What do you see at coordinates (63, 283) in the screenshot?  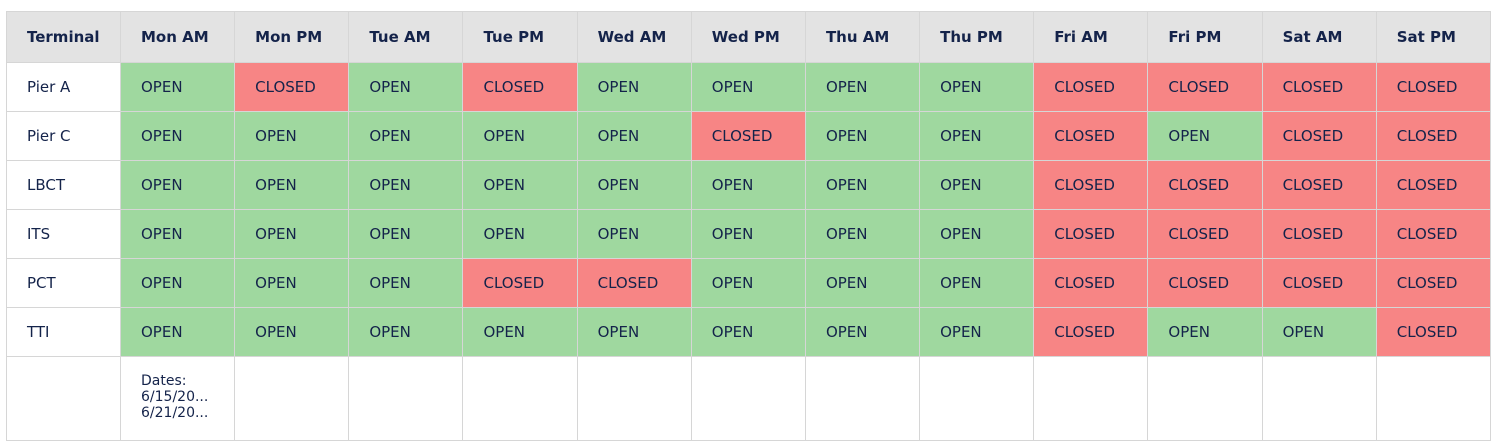 I see `terminal-name-cell: PCT` at bounding box center [63, 283].